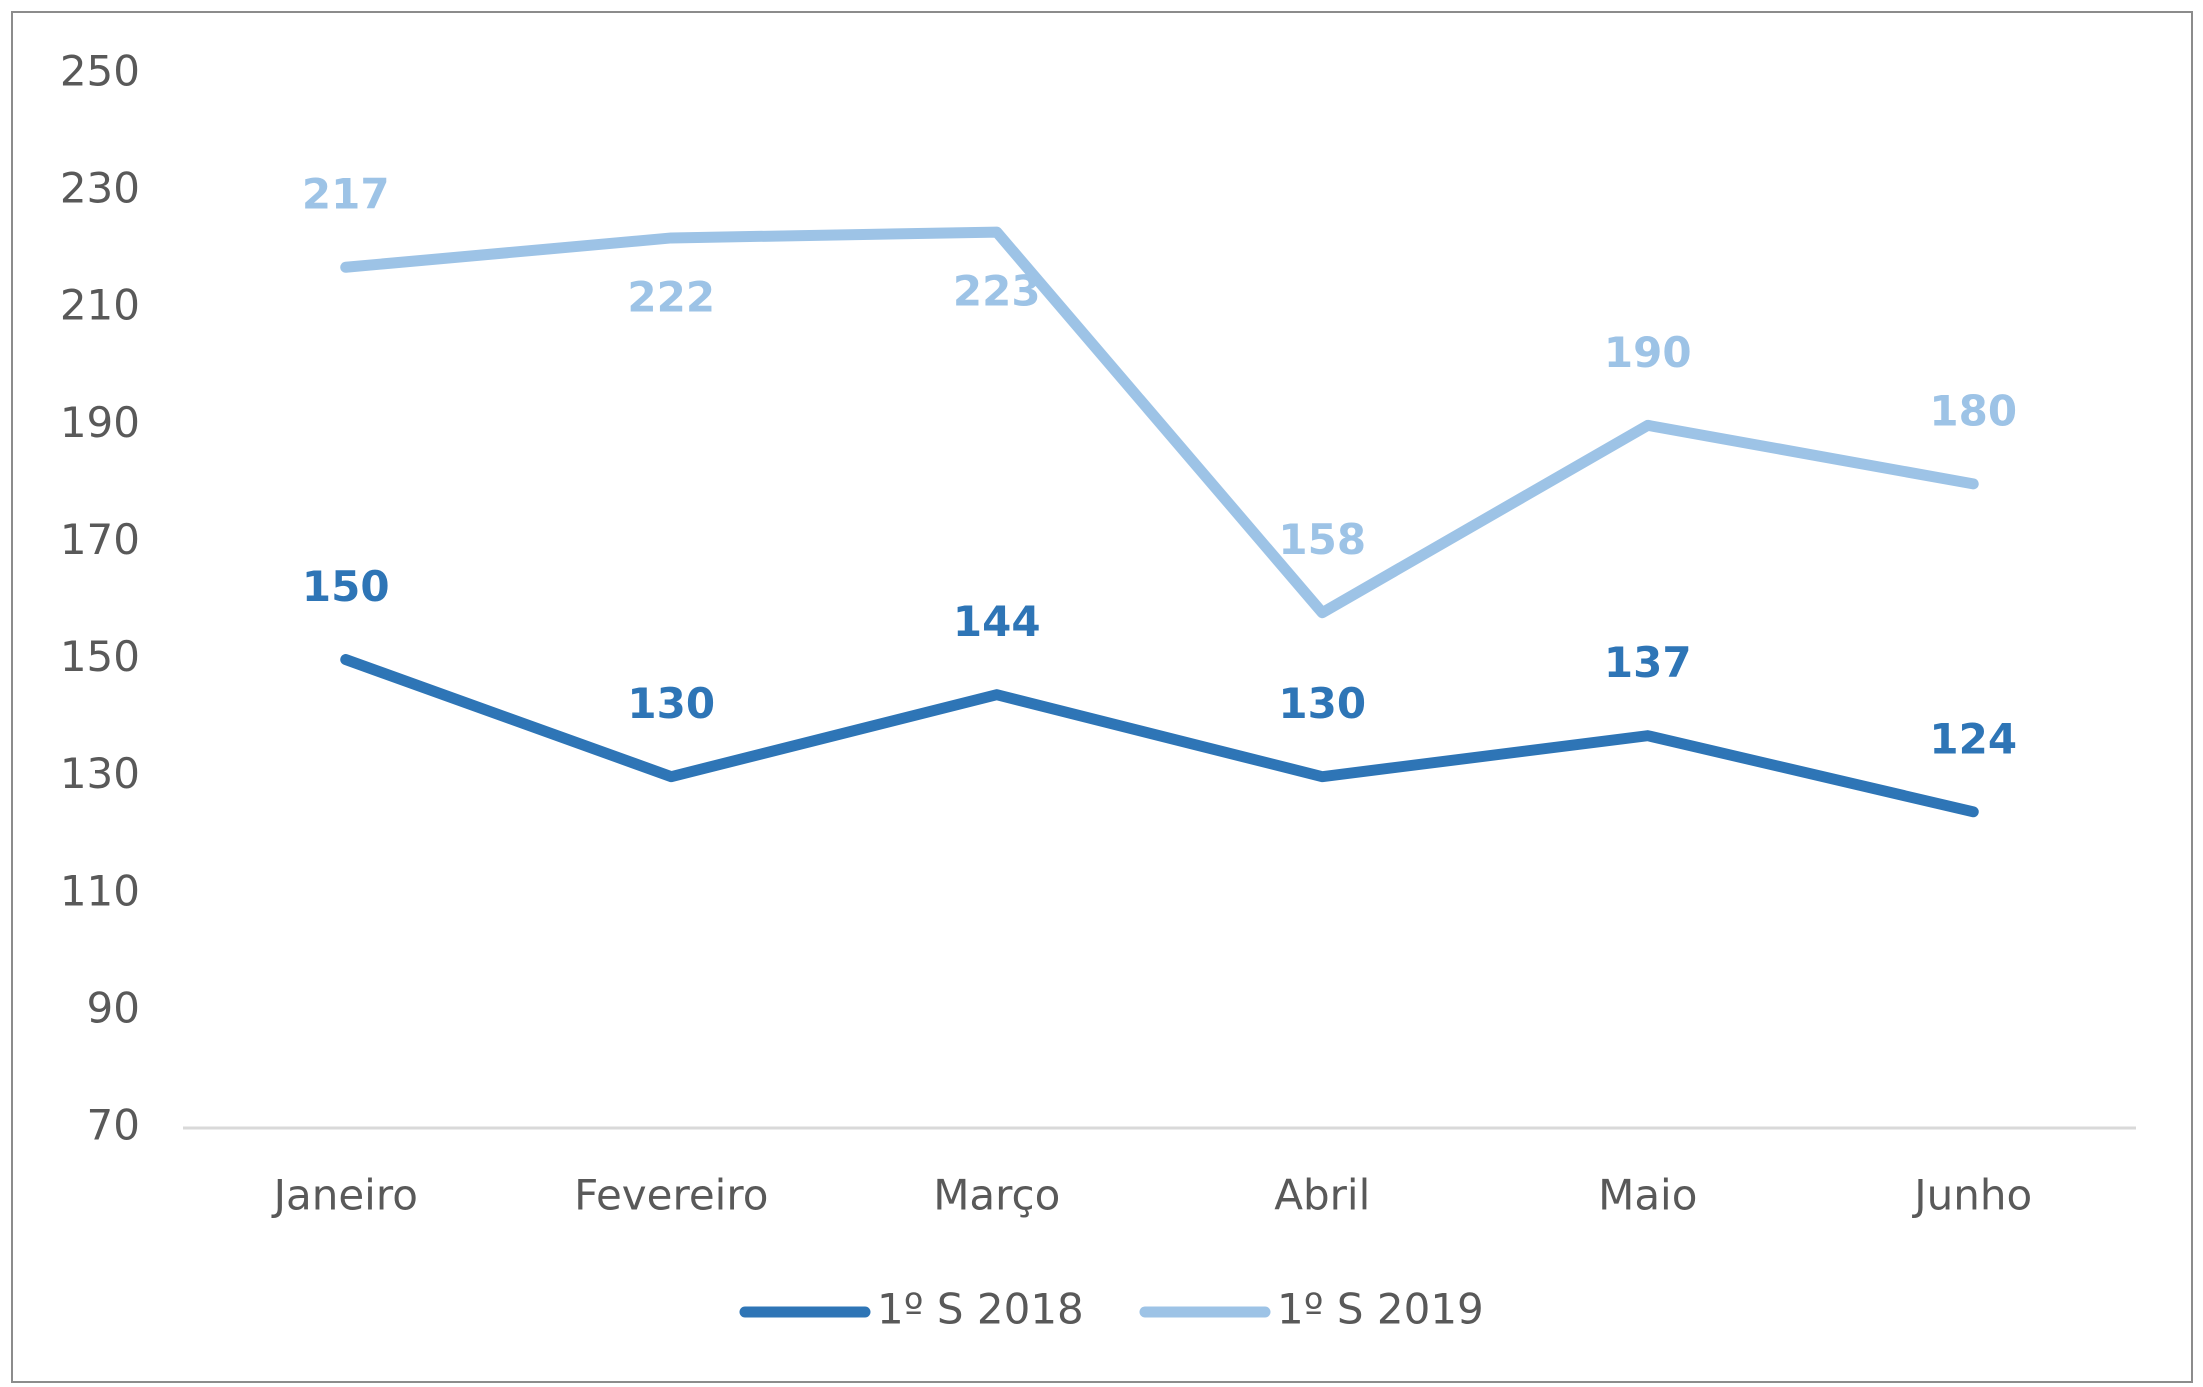  What do you see at coordinates (997, 621) in the screenshot?
I see `data-label: 144` at bounding box center [997, 621].